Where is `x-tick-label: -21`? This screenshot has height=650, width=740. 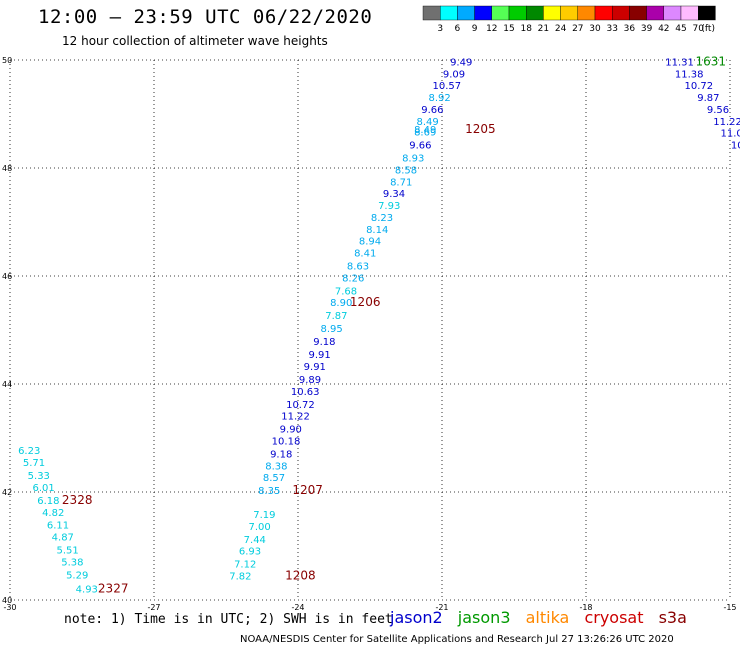
x-tick-label: -21 is located at coordinates (441, 607).